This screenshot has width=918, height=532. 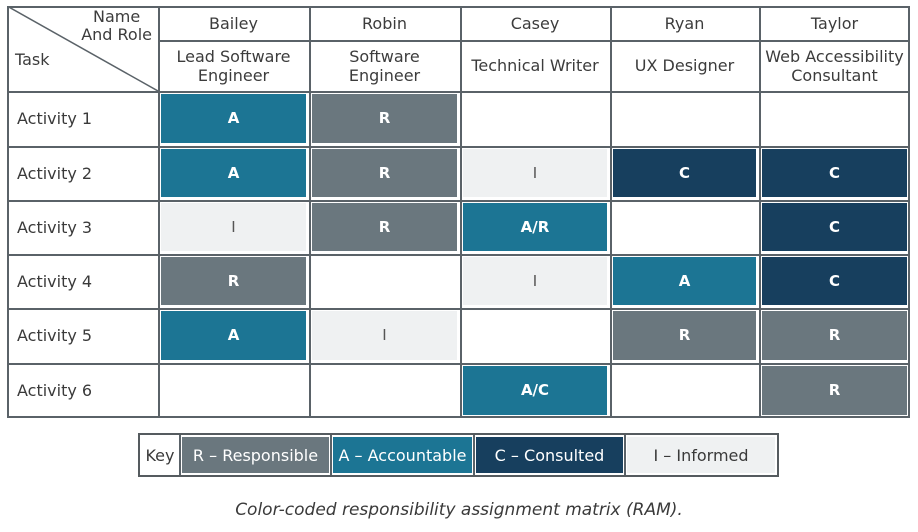 I want to click on matrix-cell-a-c: A/C, so click(x=535, y=390).